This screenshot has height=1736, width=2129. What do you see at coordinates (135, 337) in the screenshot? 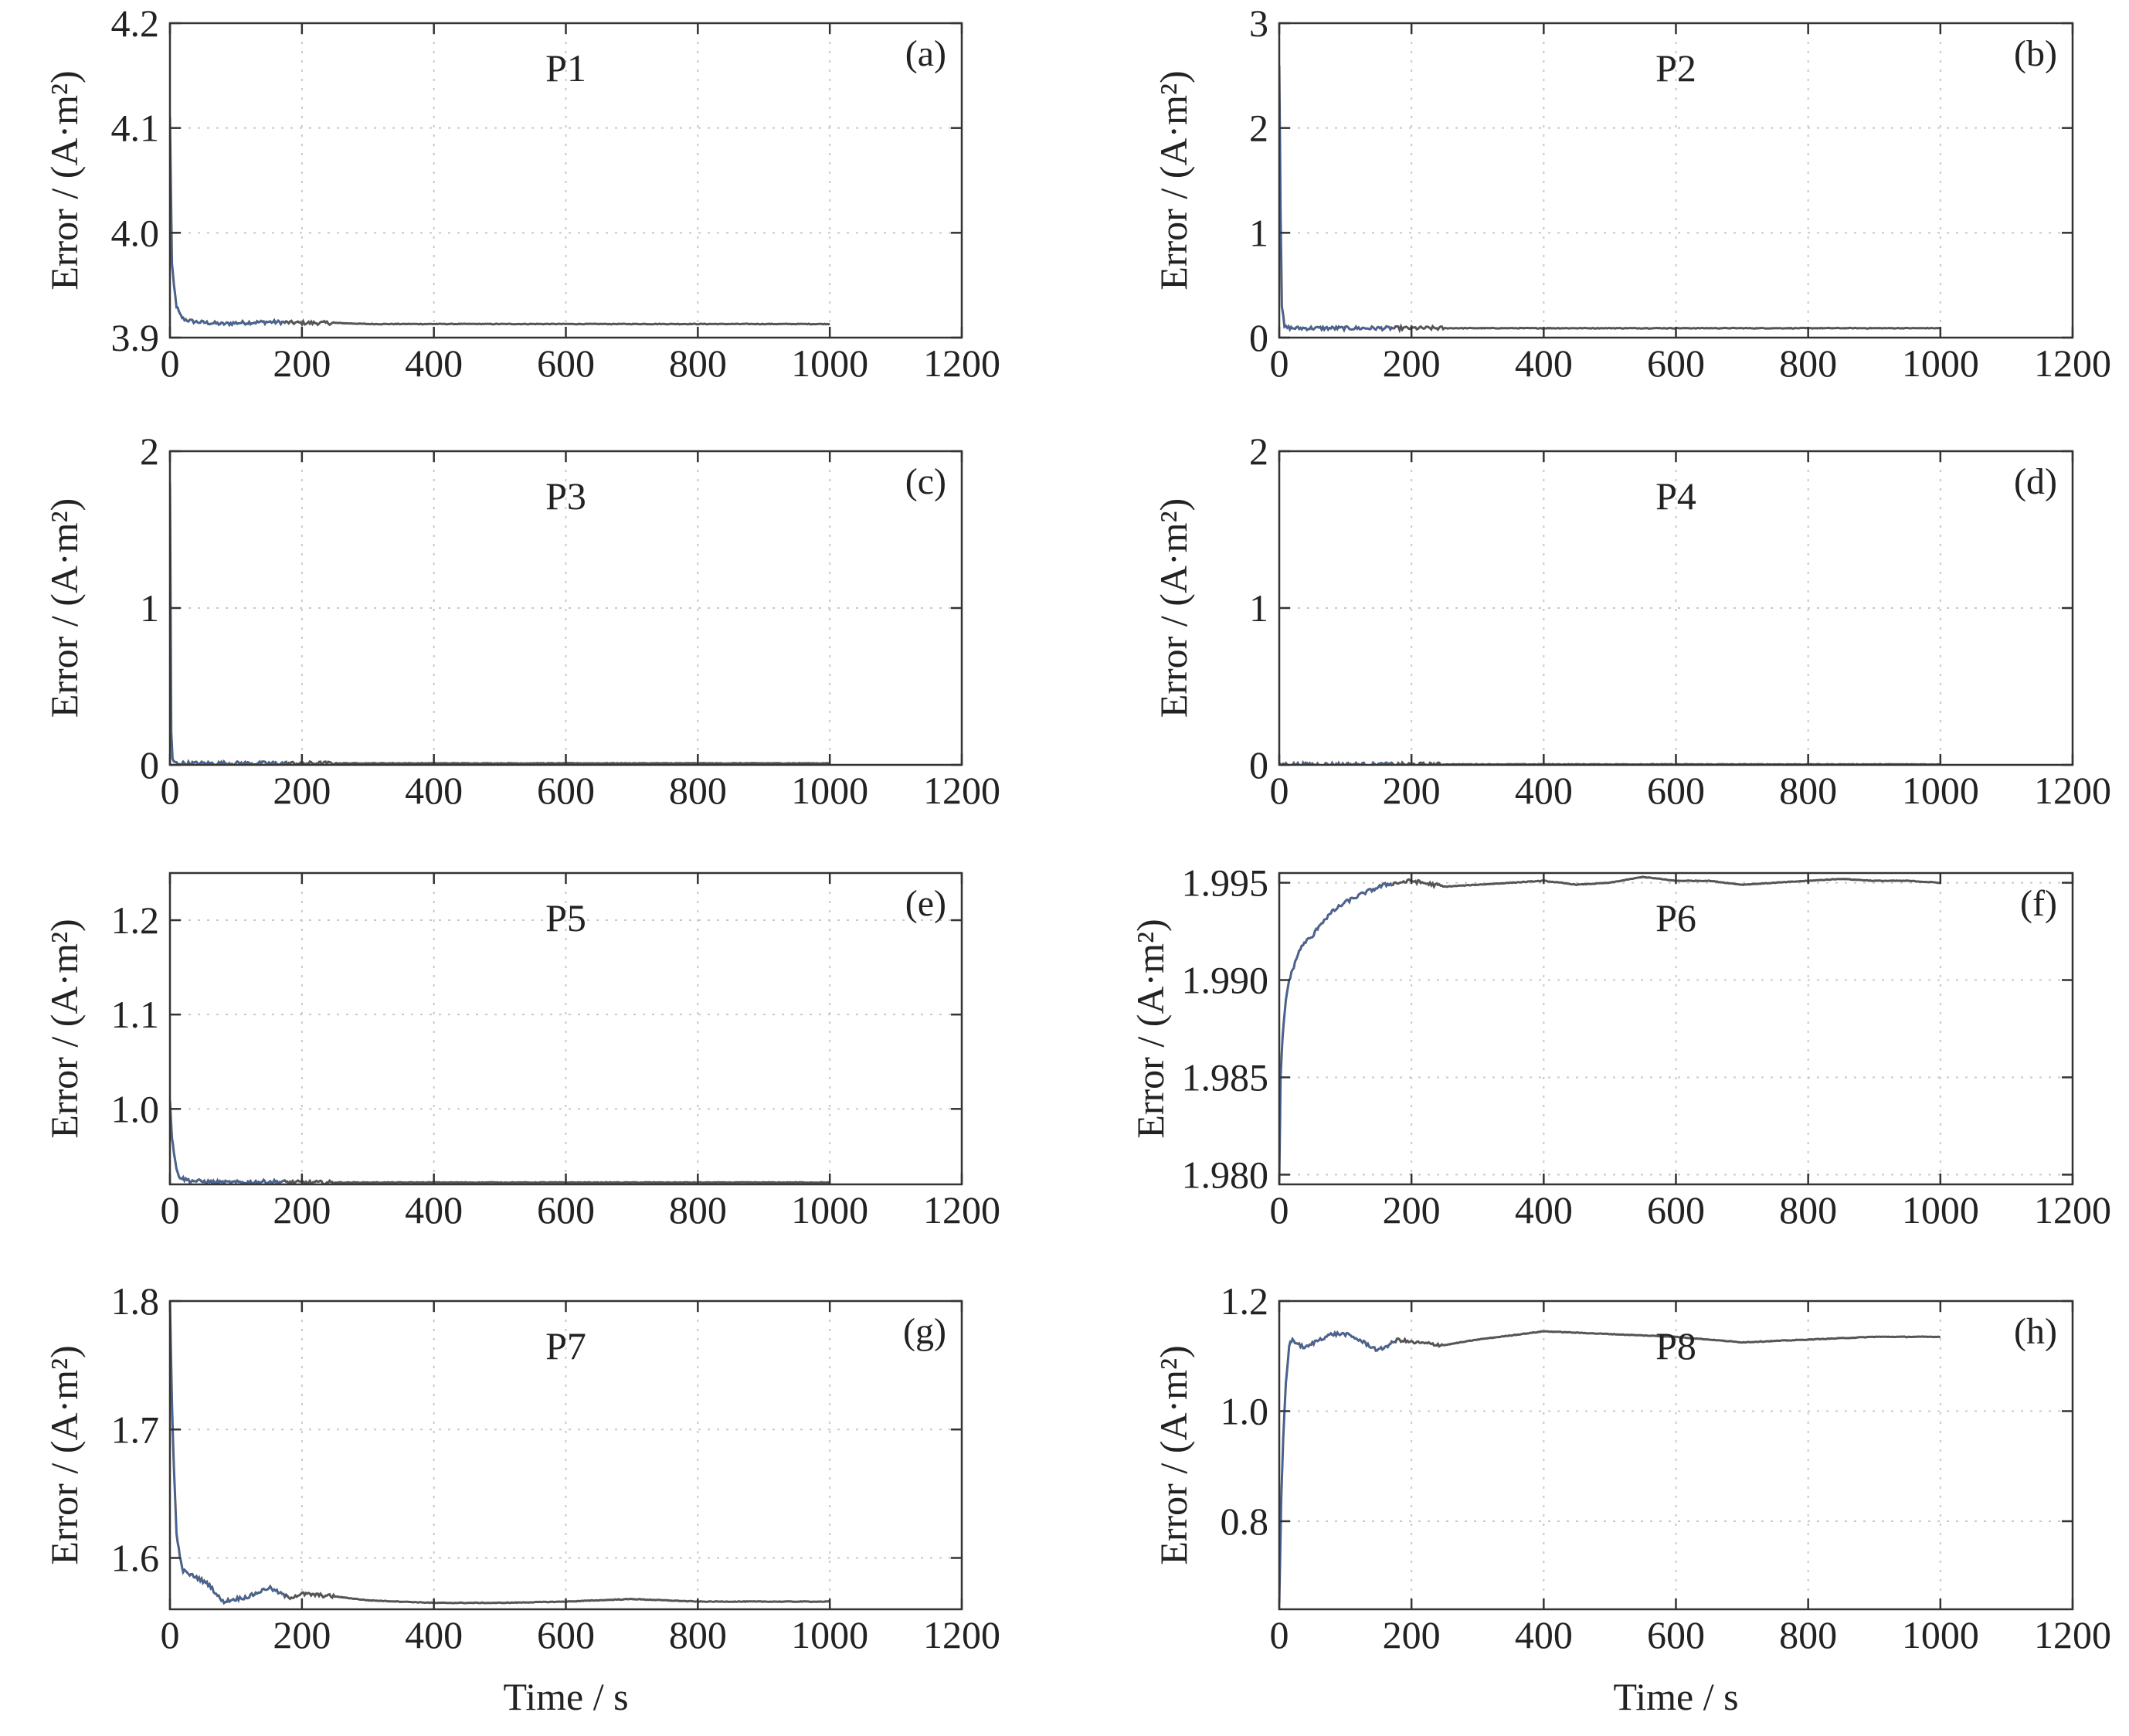
I see `y-tick-label: 3.9` at bounding box center [135, 337].